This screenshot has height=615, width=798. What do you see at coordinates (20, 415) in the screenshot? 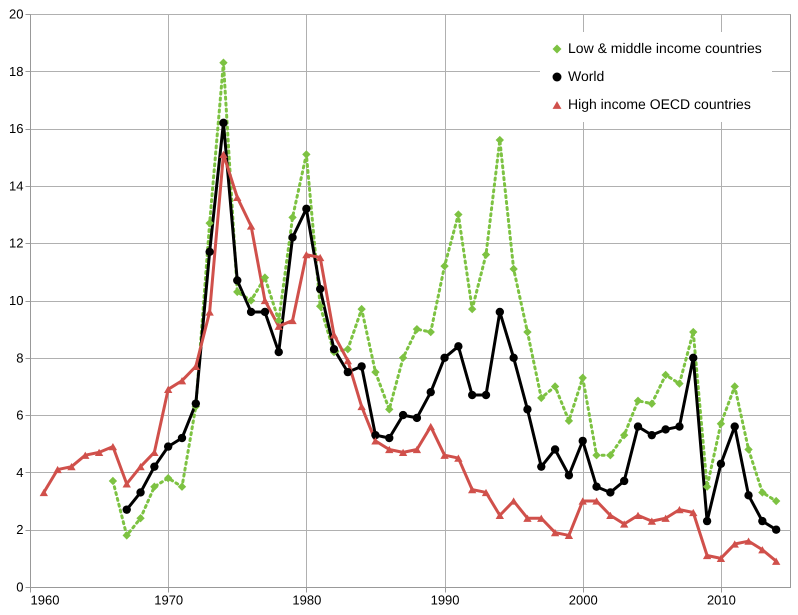
I see `y-tick-label: 6` at bounding box center [20, 415].